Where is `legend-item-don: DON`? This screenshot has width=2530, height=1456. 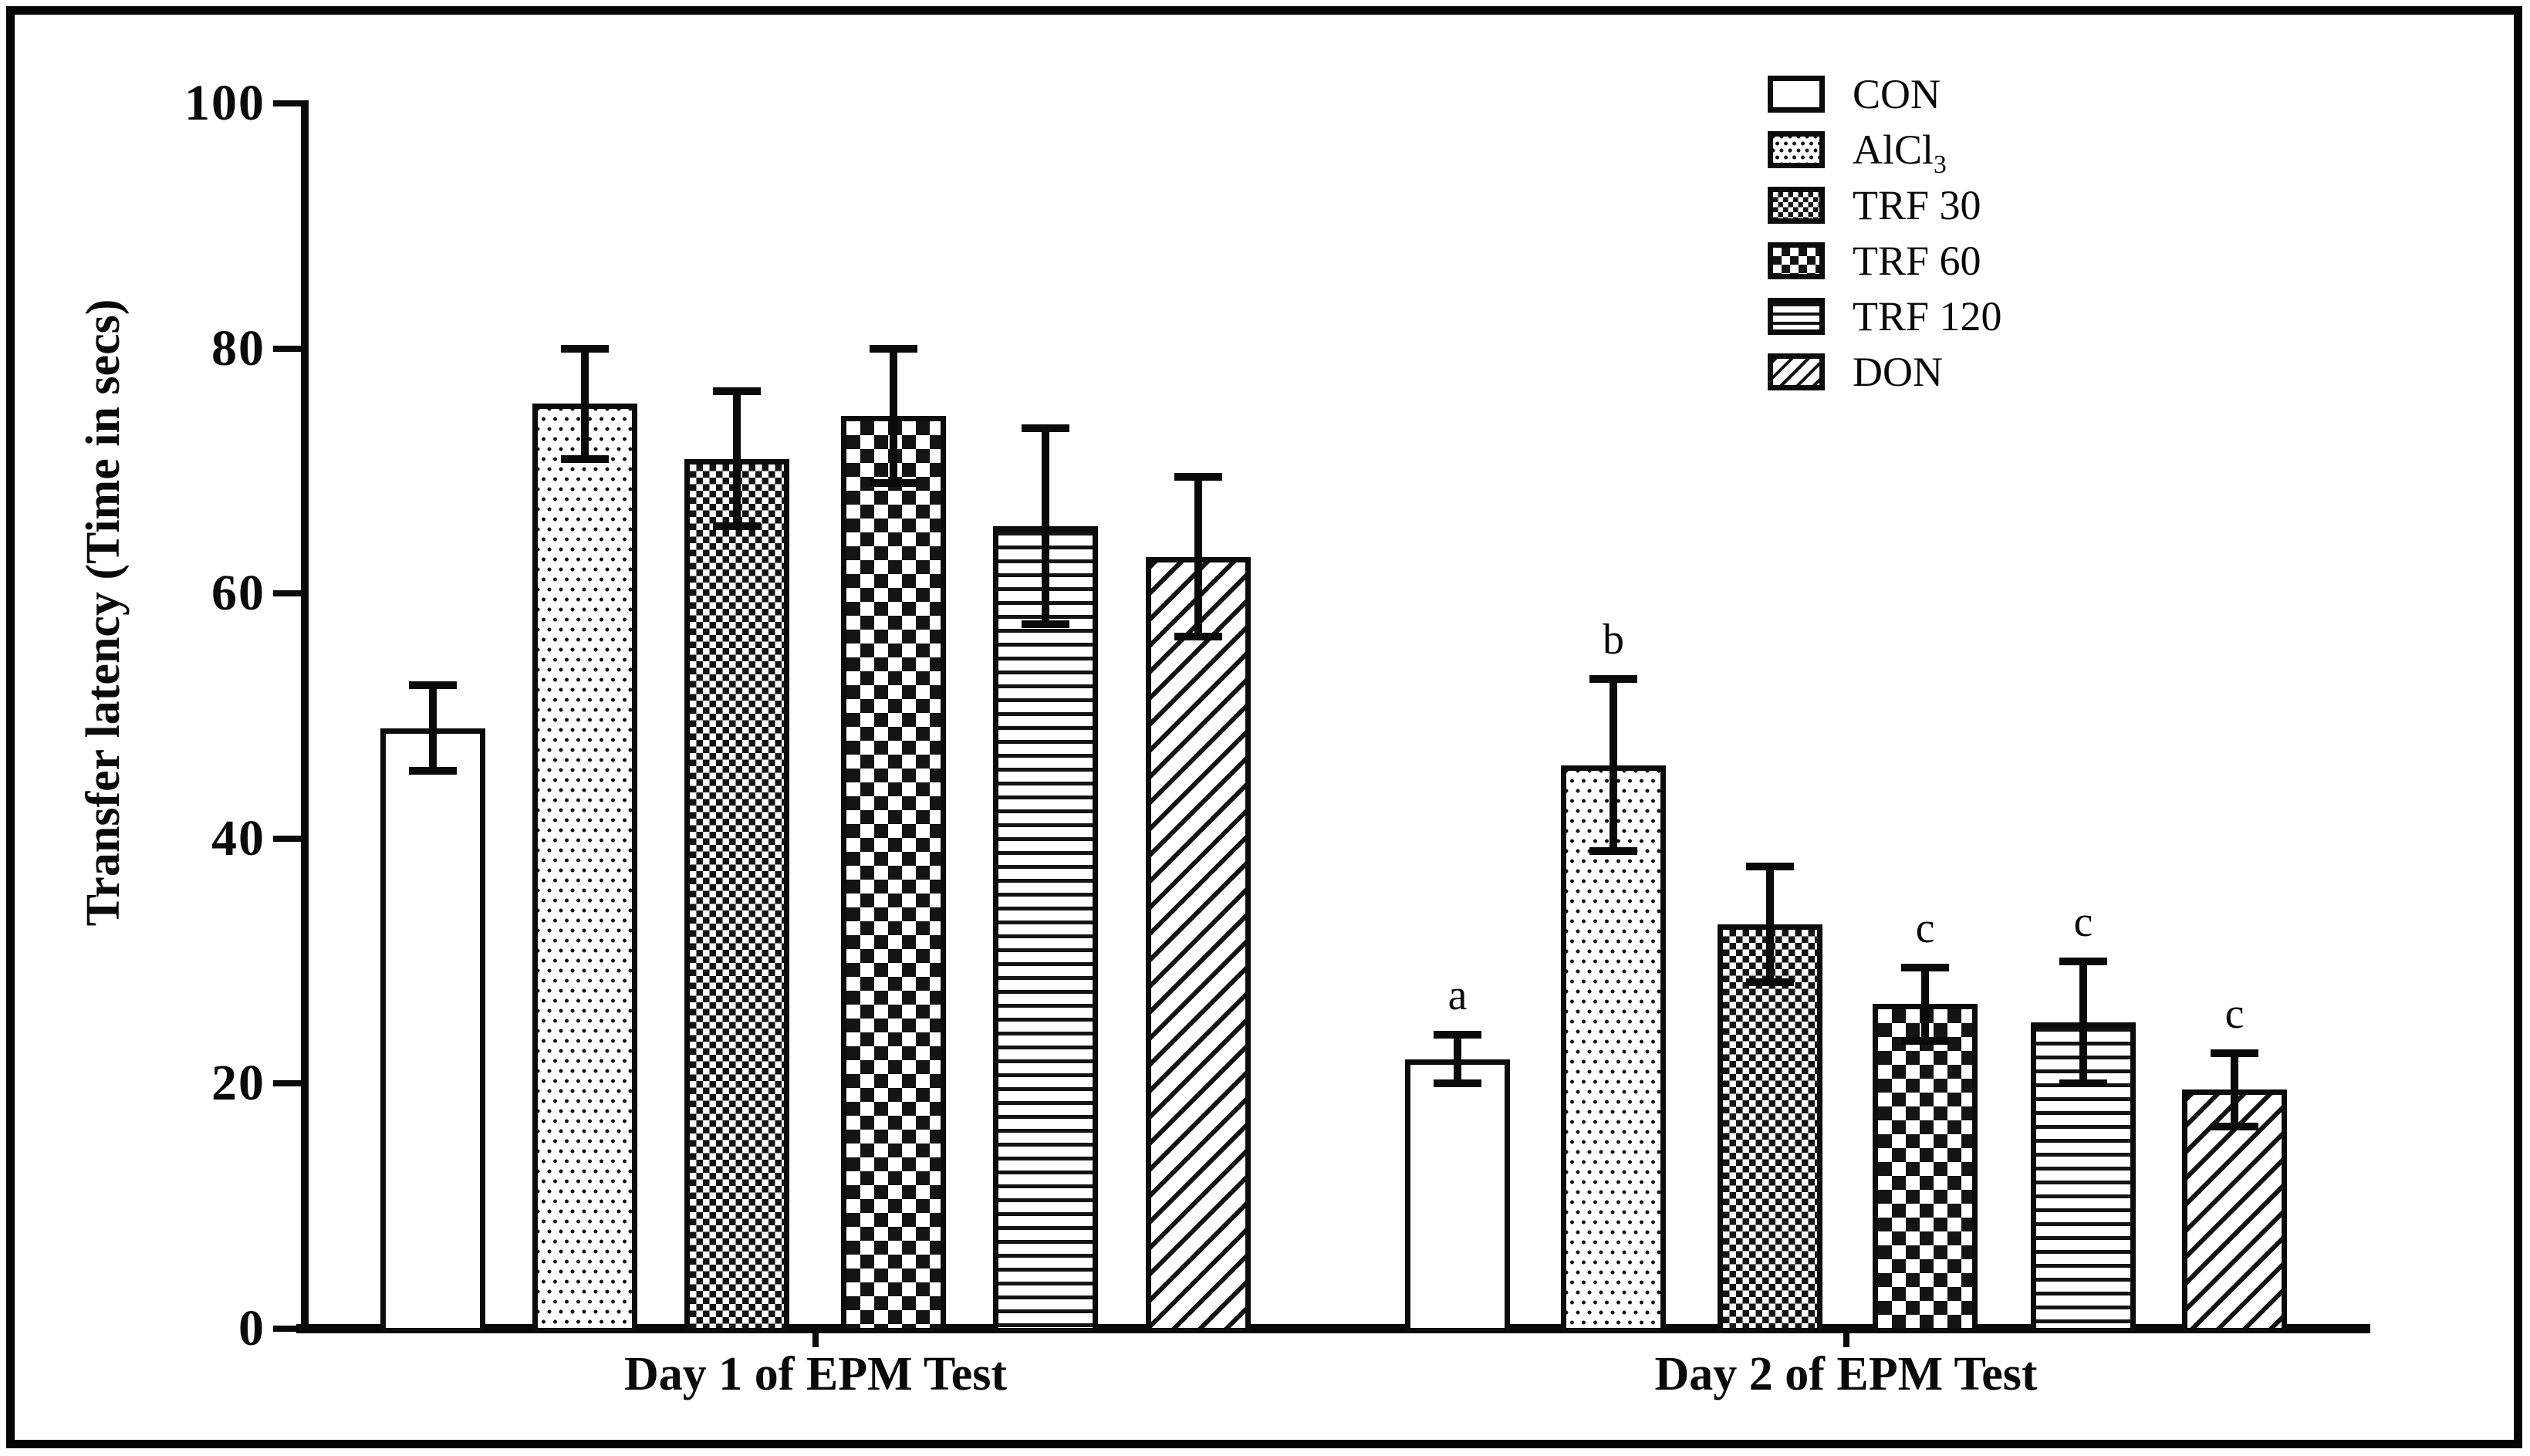 legend-item-don: DON is located at coordinates (1885, 372).